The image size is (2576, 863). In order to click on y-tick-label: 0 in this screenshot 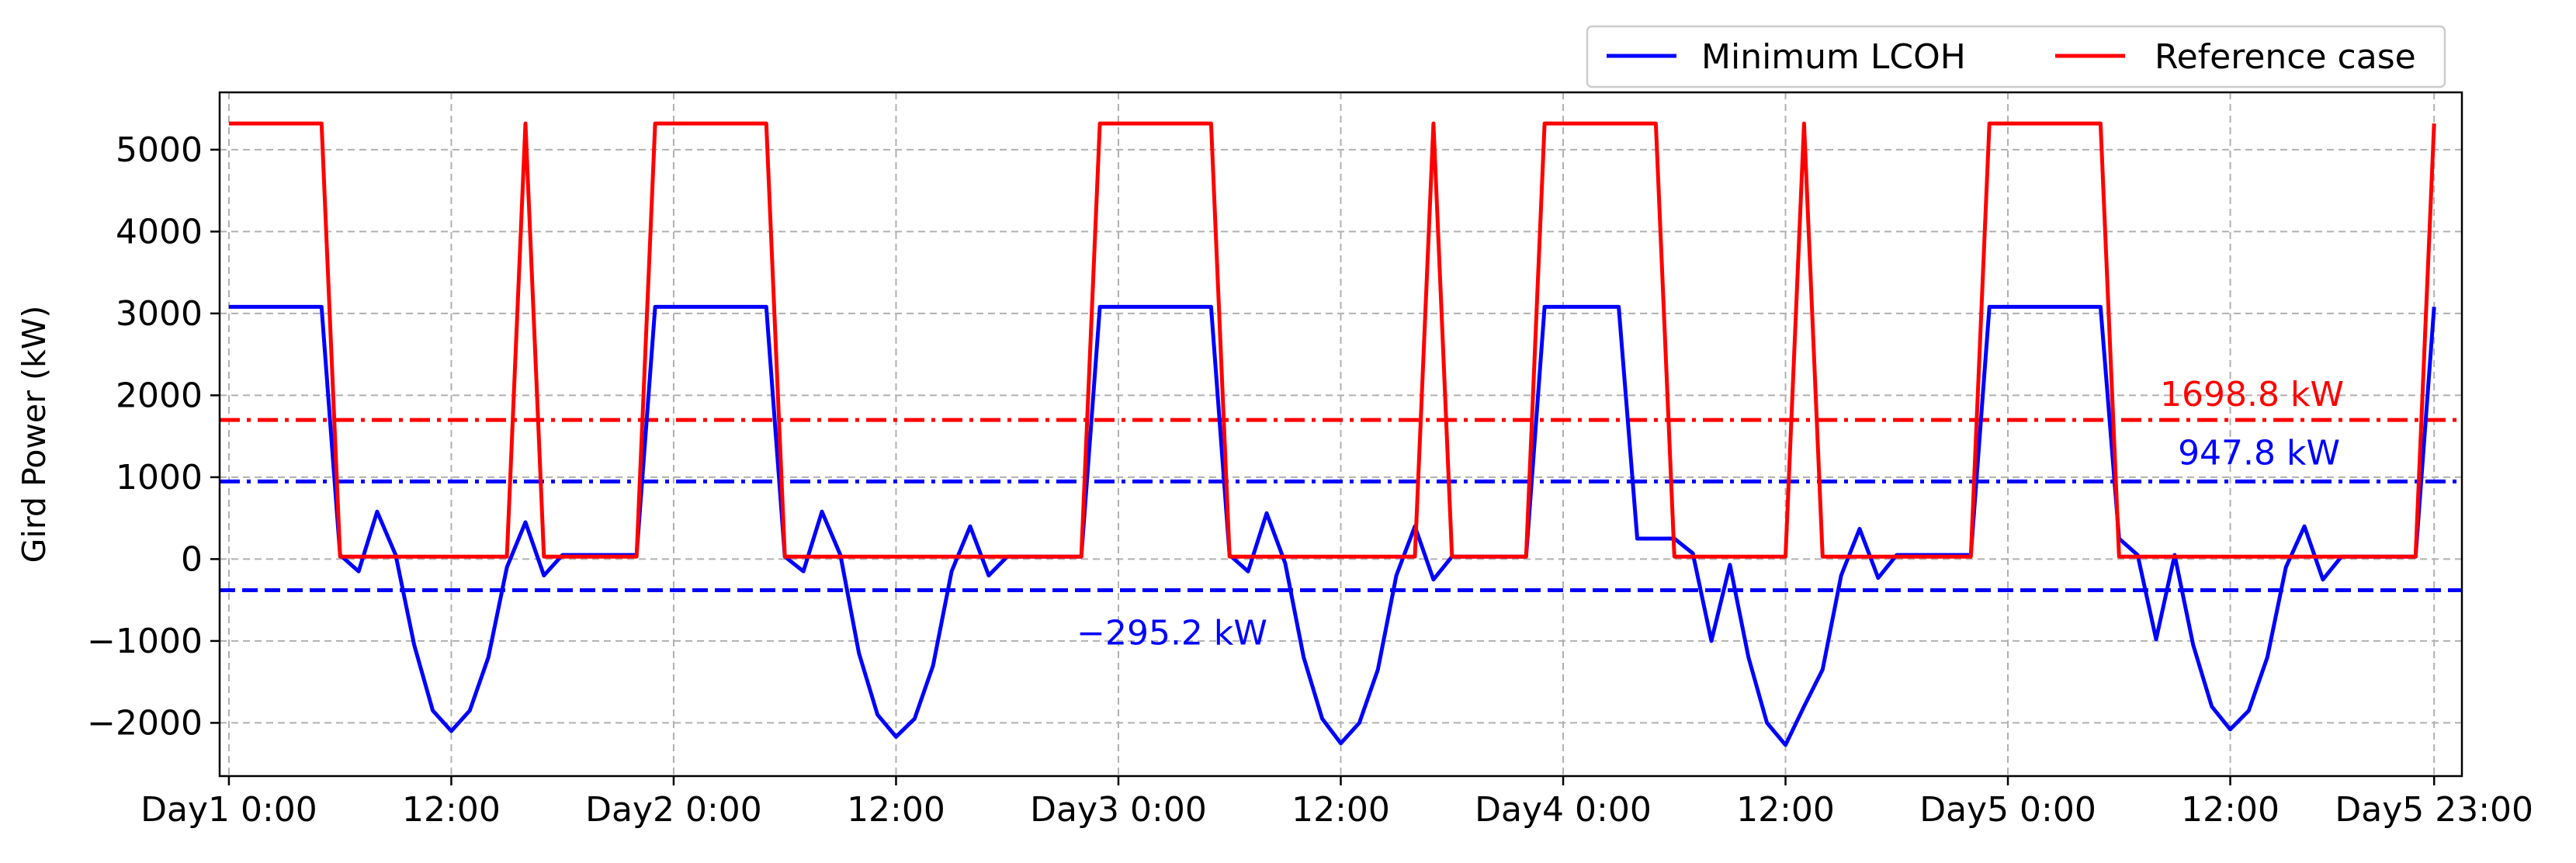, I will do `click(192, 559)`.